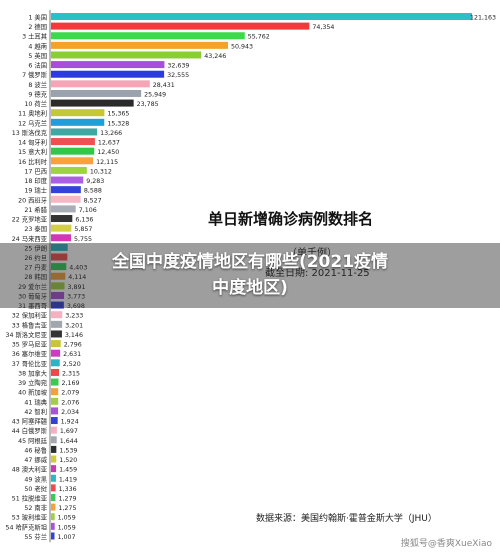 This screenshot has height=555, width=500. Describe the element at coordinates (68, 460) in the screenshot. I see `value-label: 1,520` at that location.